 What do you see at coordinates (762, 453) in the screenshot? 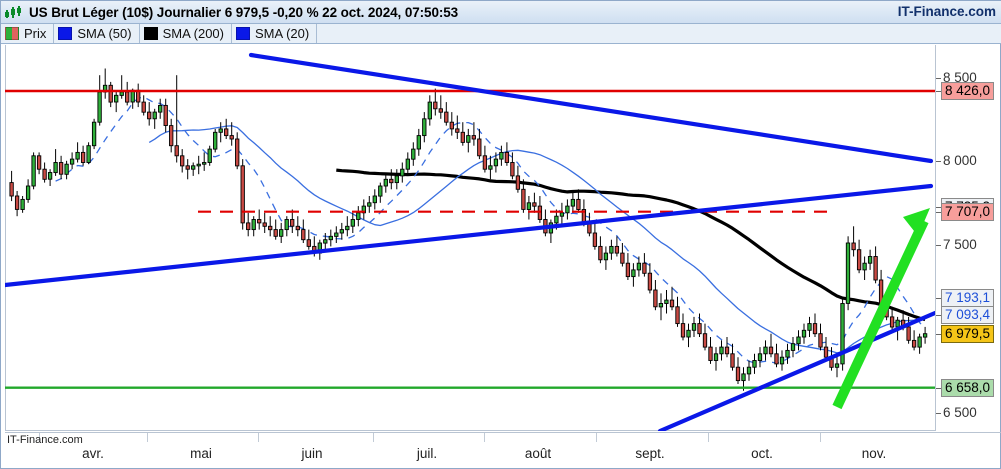
I see `date-tick-label: oct.` at bounding box center [762, 453].